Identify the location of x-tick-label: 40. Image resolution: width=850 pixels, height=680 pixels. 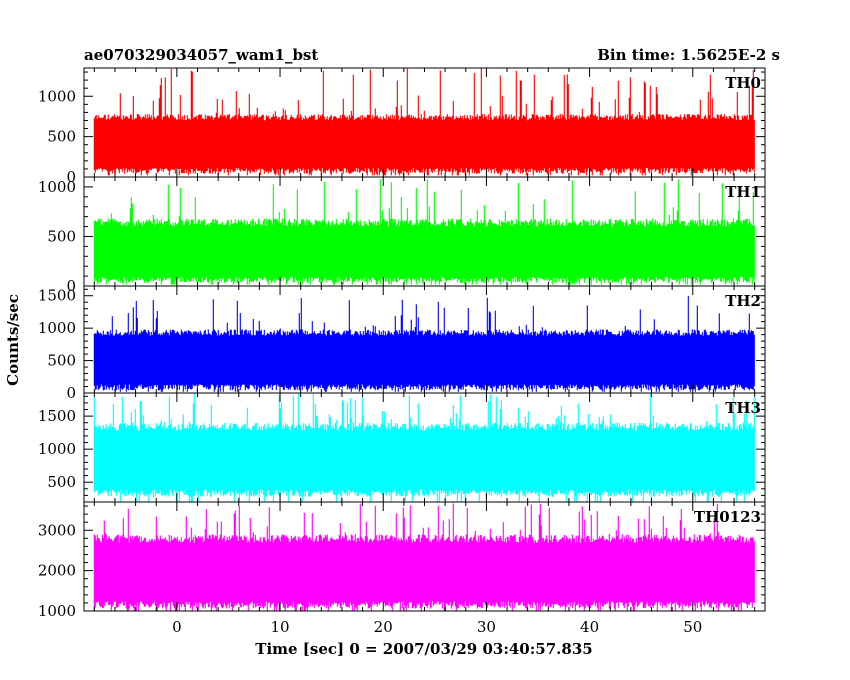
(589, 627).